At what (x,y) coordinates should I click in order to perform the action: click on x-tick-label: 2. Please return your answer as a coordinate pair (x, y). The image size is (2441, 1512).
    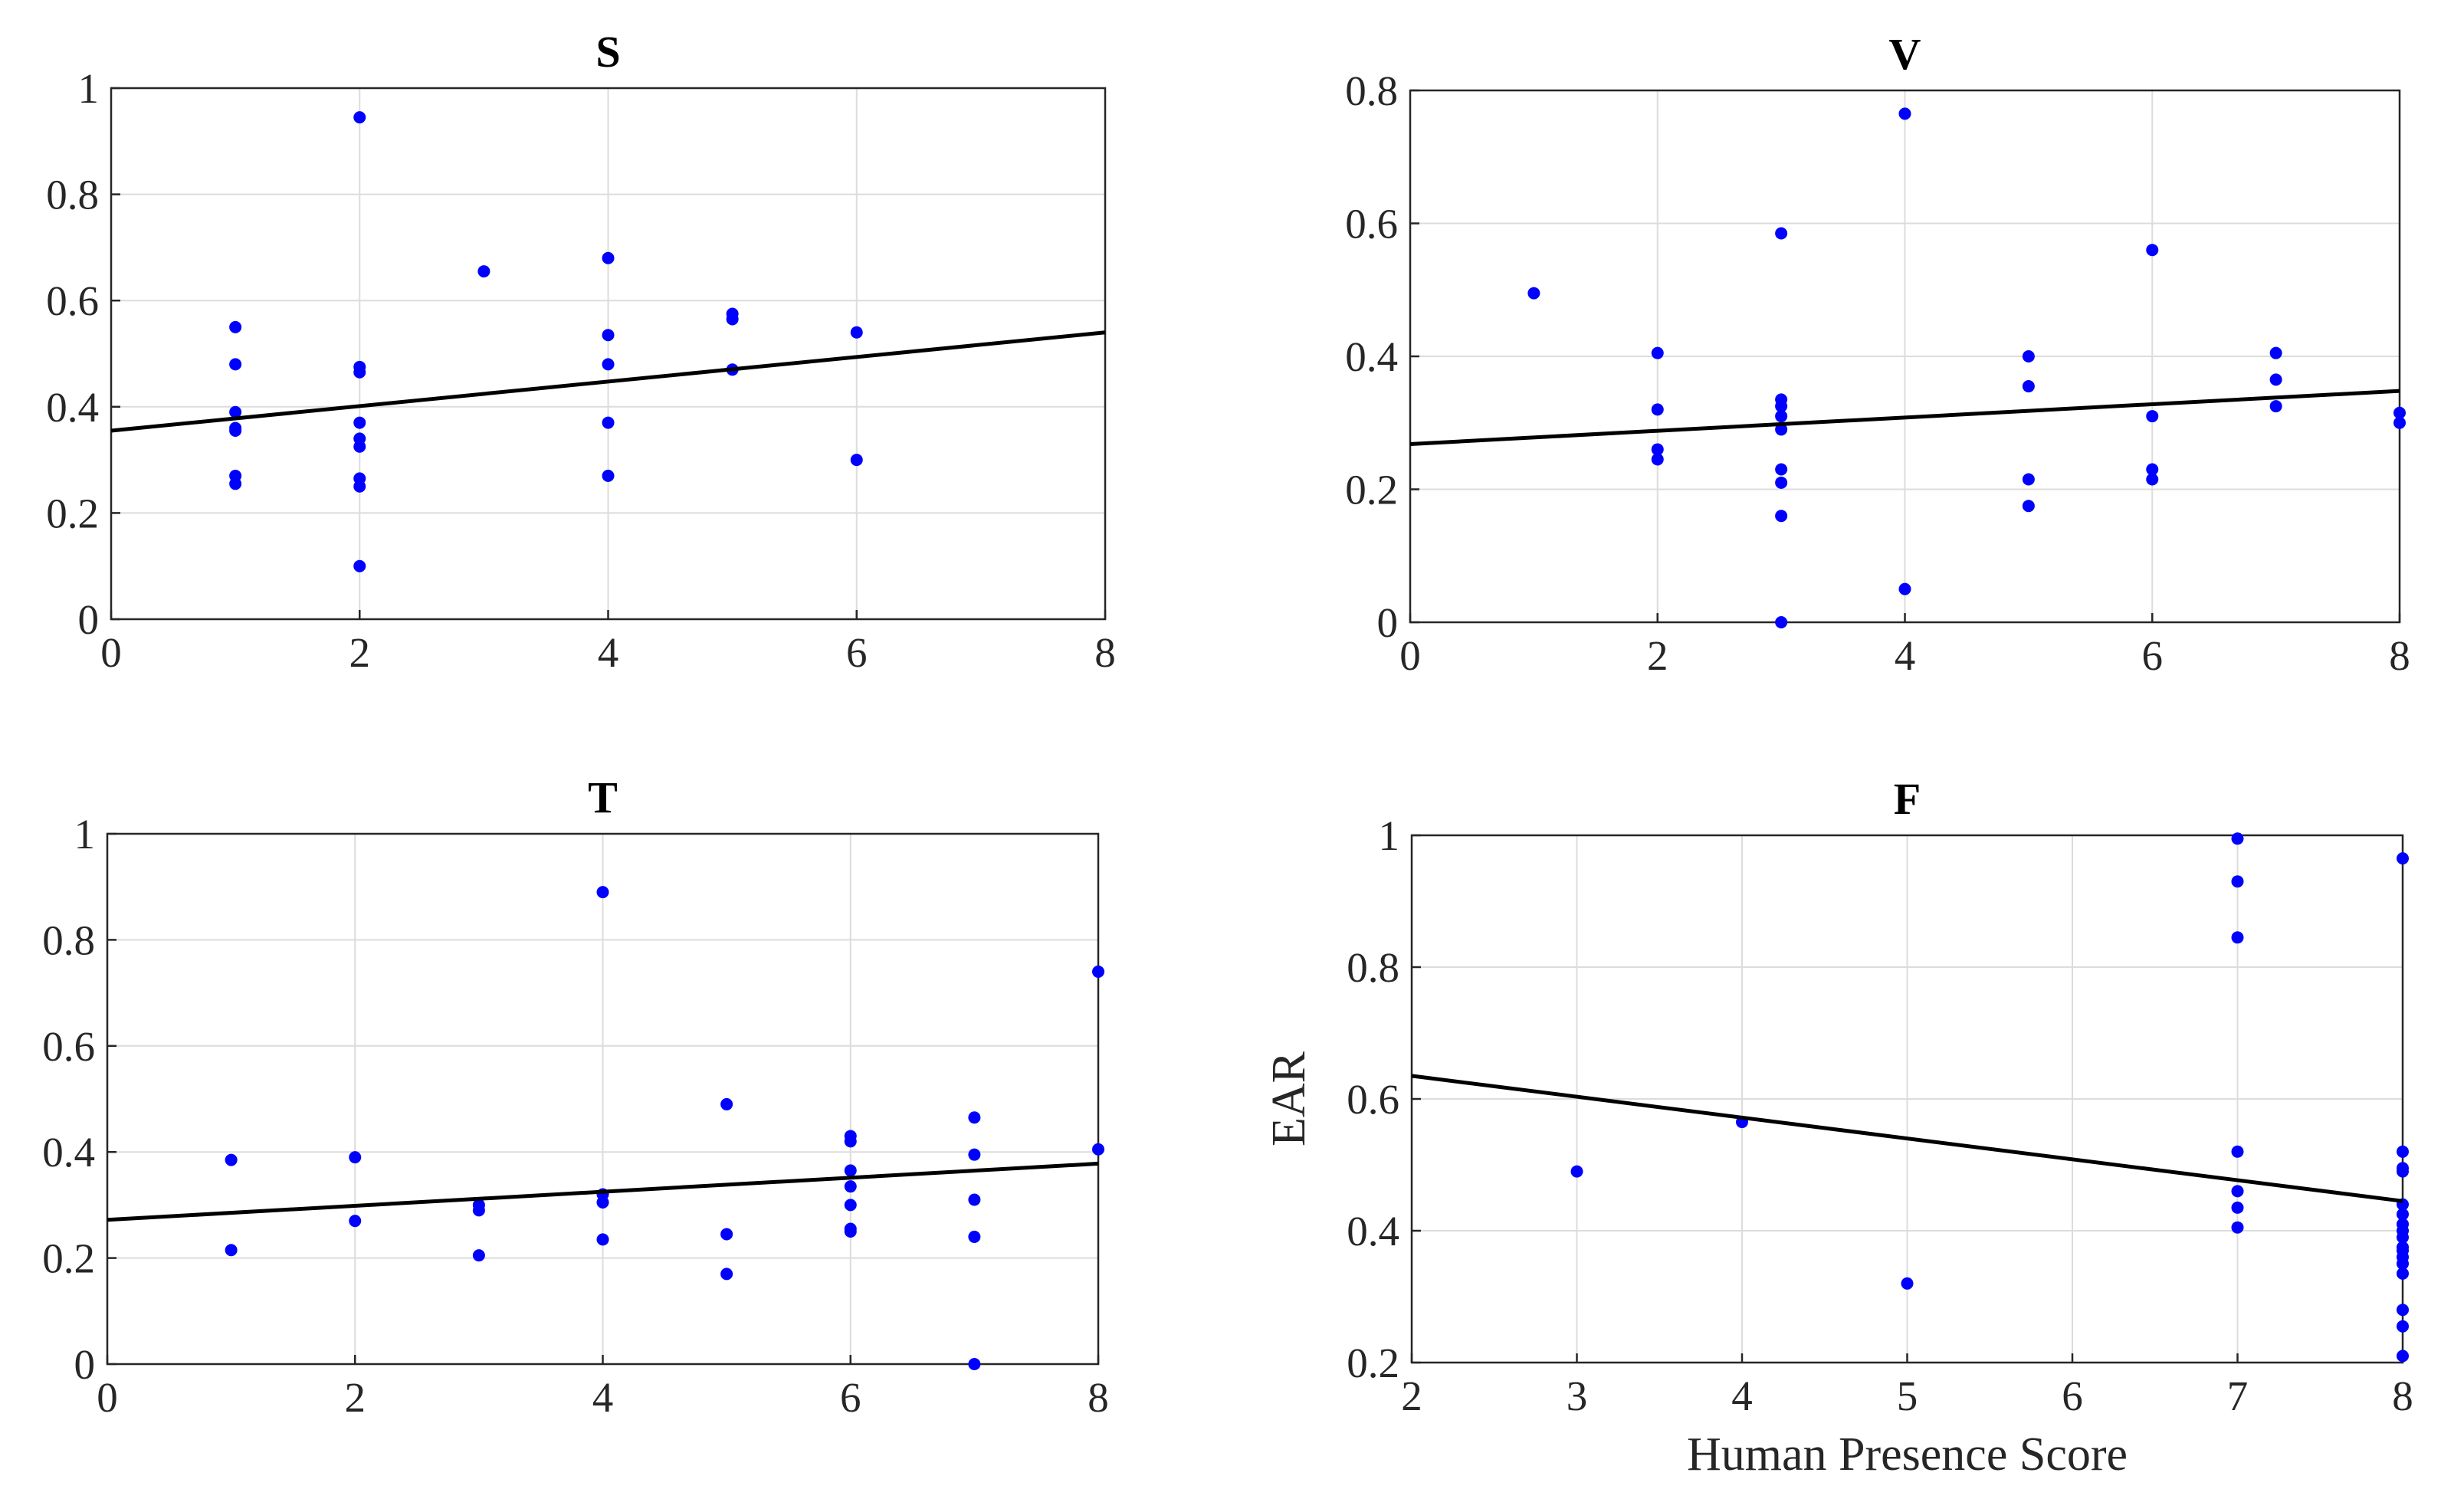
    Looking at the image, I should click on (360, 652).